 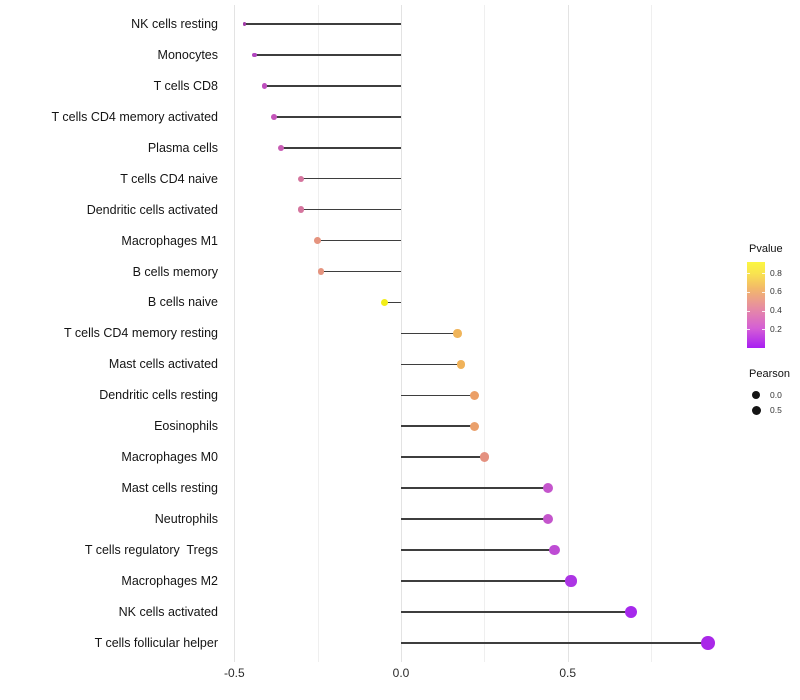 What do you see at coordinates (776, 272) in the screenshot?
I see `colorbar-tick-label: 0.8` at bounding box center [776, 272].